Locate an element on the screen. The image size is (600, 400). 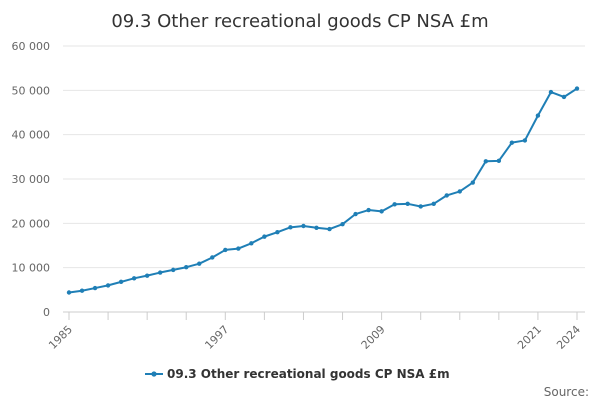
y-tick-label: 50 000 is located at coordinates (31, 90).